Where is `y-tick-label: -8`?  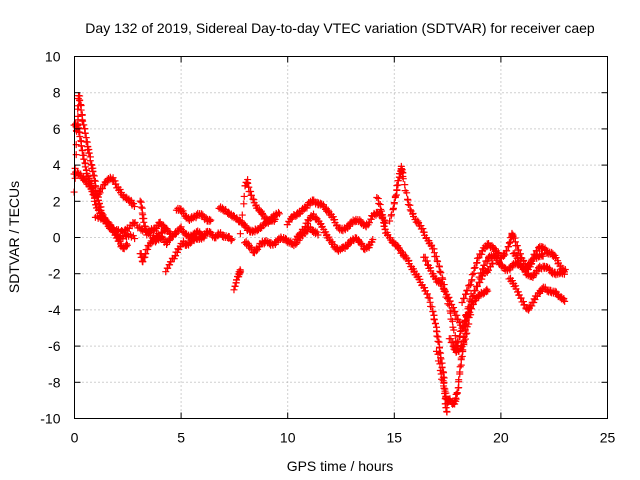 y-tick-label: -8 is located at coordinates (54, 382).